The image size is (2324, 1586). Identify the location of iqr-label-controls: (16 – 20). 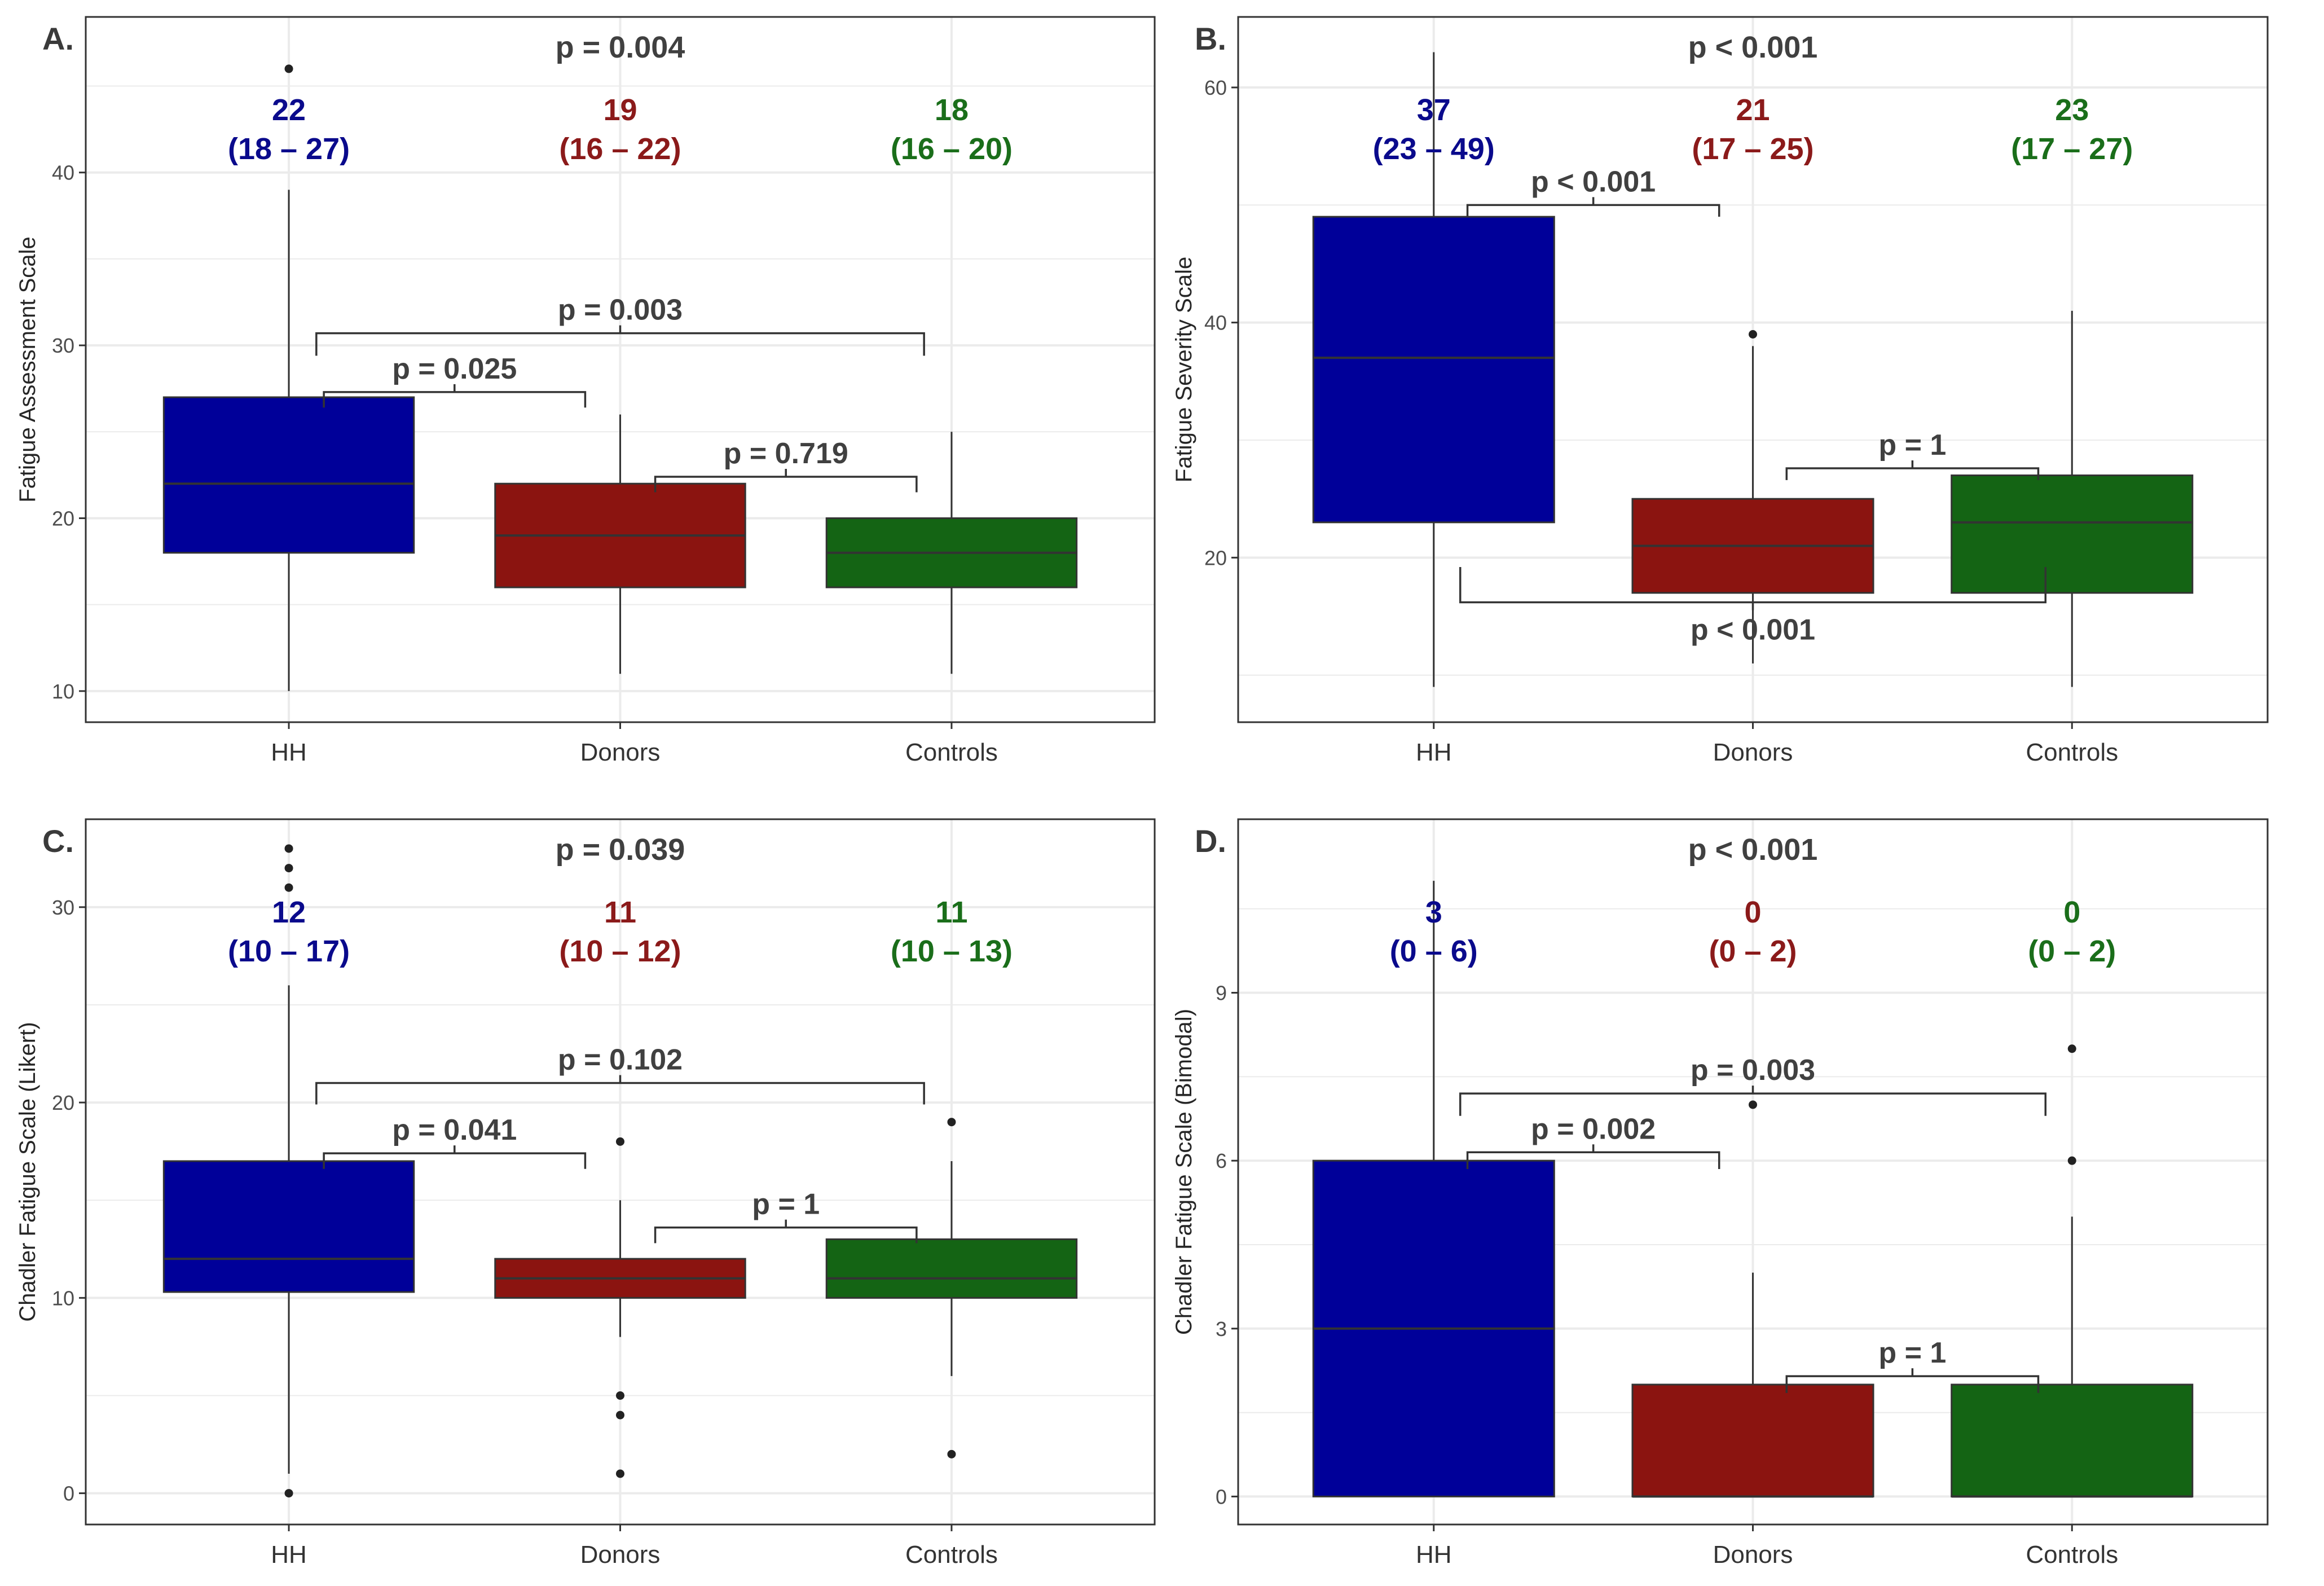
(952, 149).